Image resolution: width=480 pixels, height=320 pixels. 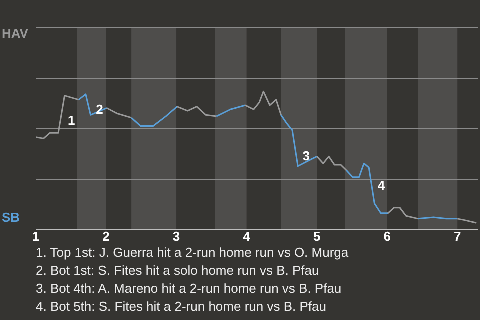 What do you see at coordinates (192, 253) in the screenshot?
I see `text: 1. Top 1st: J. Guerra hit a 2-run home run vs O. Murga` at bounding box center [192, 253].